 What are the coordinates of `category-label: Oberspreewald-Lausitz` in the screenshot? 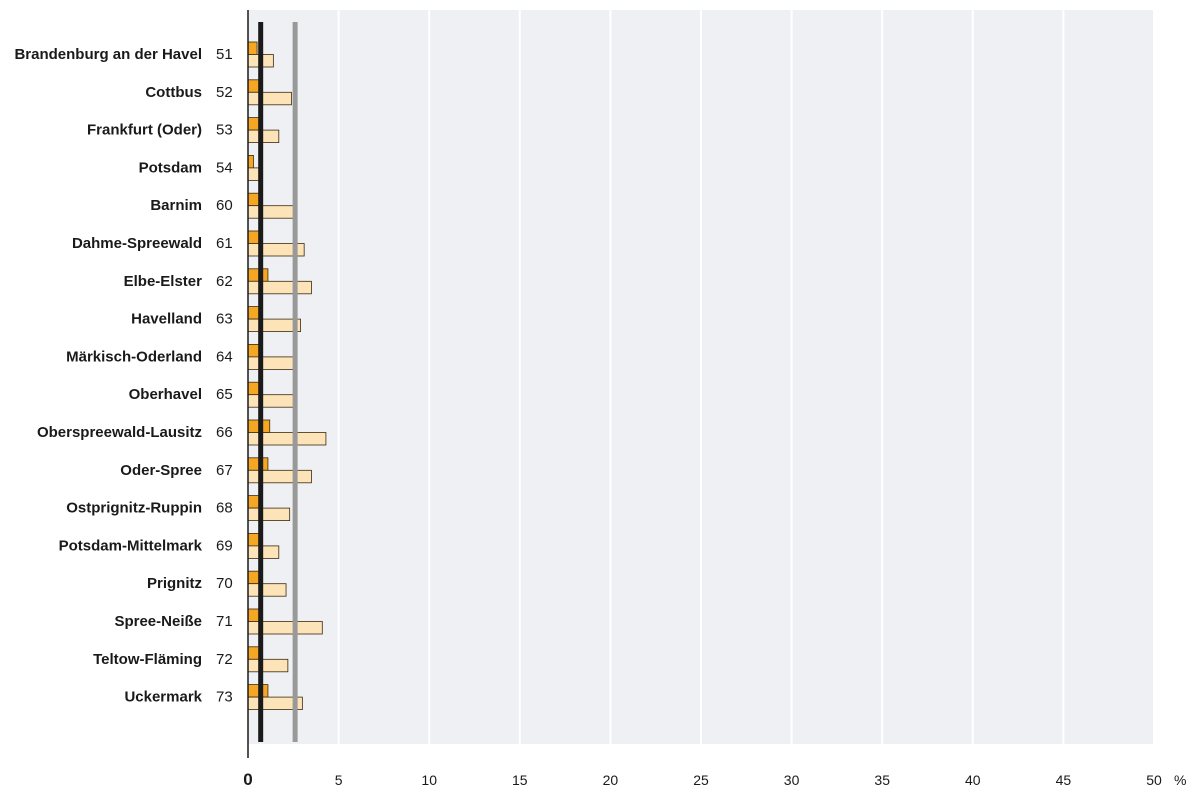 It's located at (119, 432).